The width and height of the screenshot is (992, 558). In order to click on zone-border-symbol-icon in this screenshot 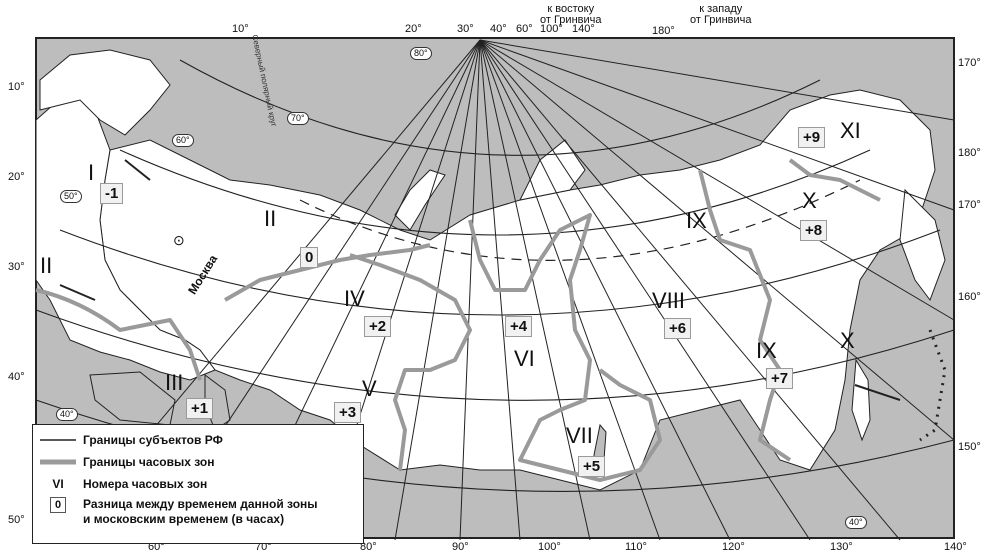, I will do `click(58, 462)`.